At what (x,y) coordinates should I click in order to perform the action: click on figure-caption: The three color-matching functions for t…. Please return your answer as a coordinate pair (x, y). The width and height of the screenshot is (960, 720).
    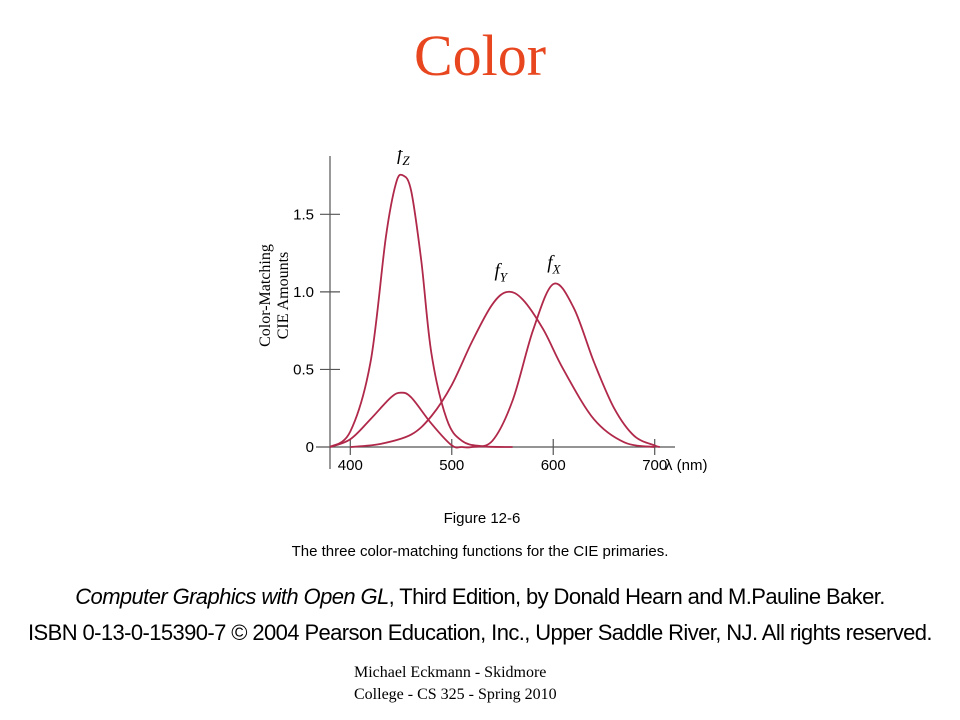
    Looking at the image, I should click on (480, 551).